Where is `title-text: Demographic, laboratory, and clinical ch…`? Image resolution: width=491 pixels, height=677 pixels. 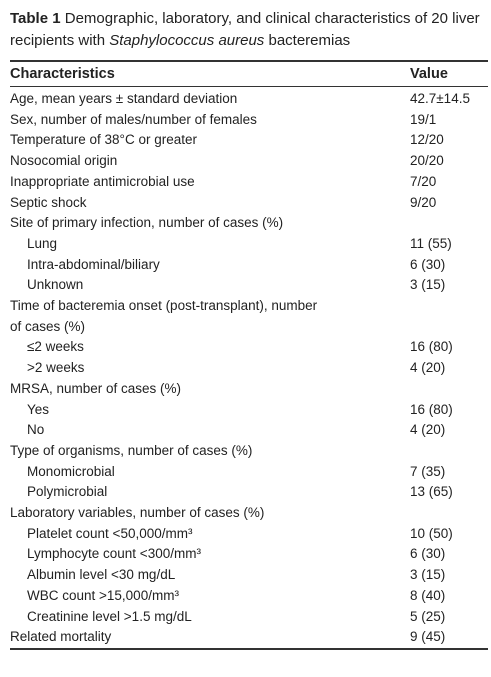 title-text: Demographic, laboratory, and clinical ch… is located at coordinates (245, 29).